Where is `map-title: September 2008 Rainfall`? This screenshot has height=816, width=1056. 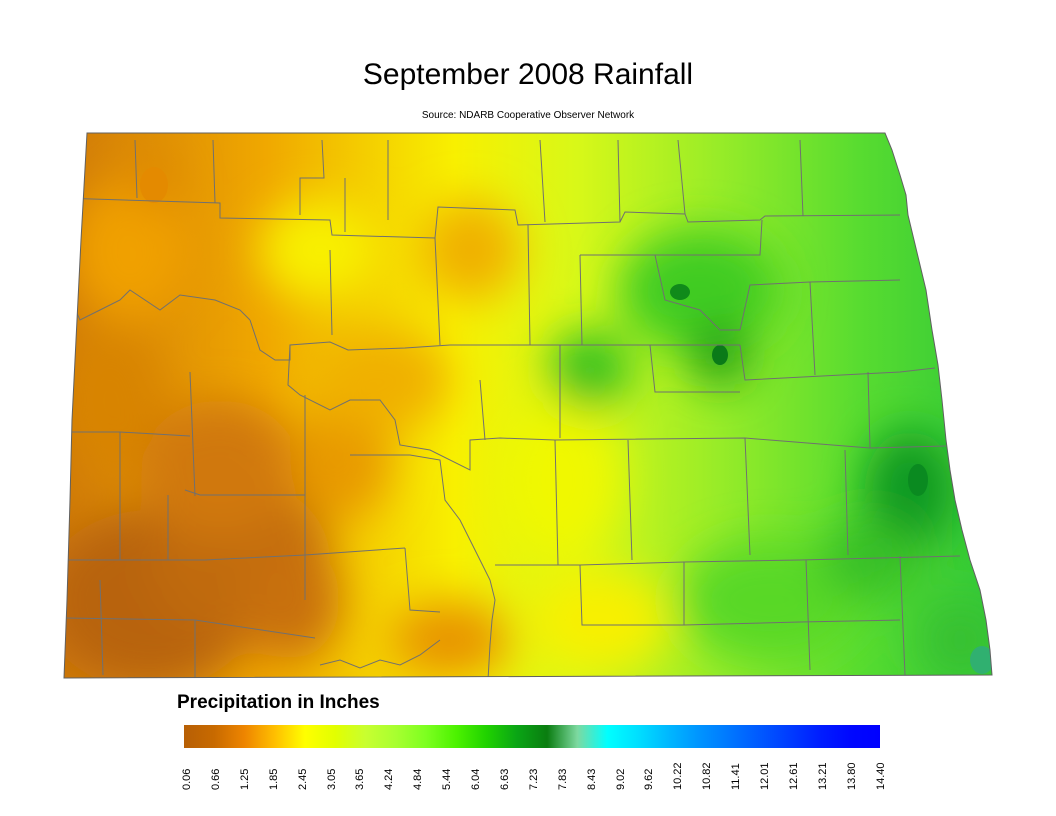 map-title: September 2008 Rainfall is located at coordinates (528, 74).